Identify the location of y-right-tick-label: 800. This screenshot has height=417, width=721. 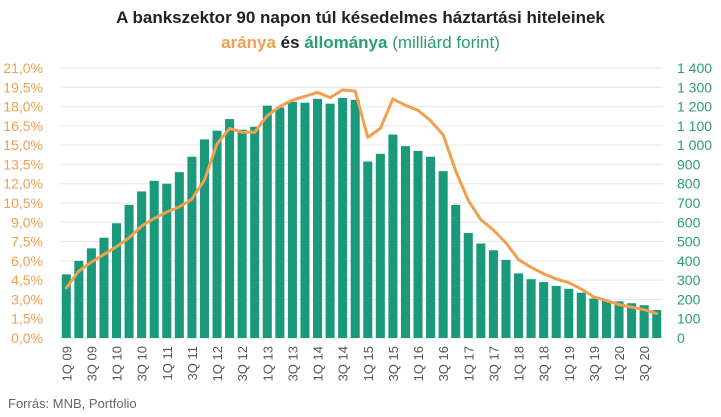
(689, 184).